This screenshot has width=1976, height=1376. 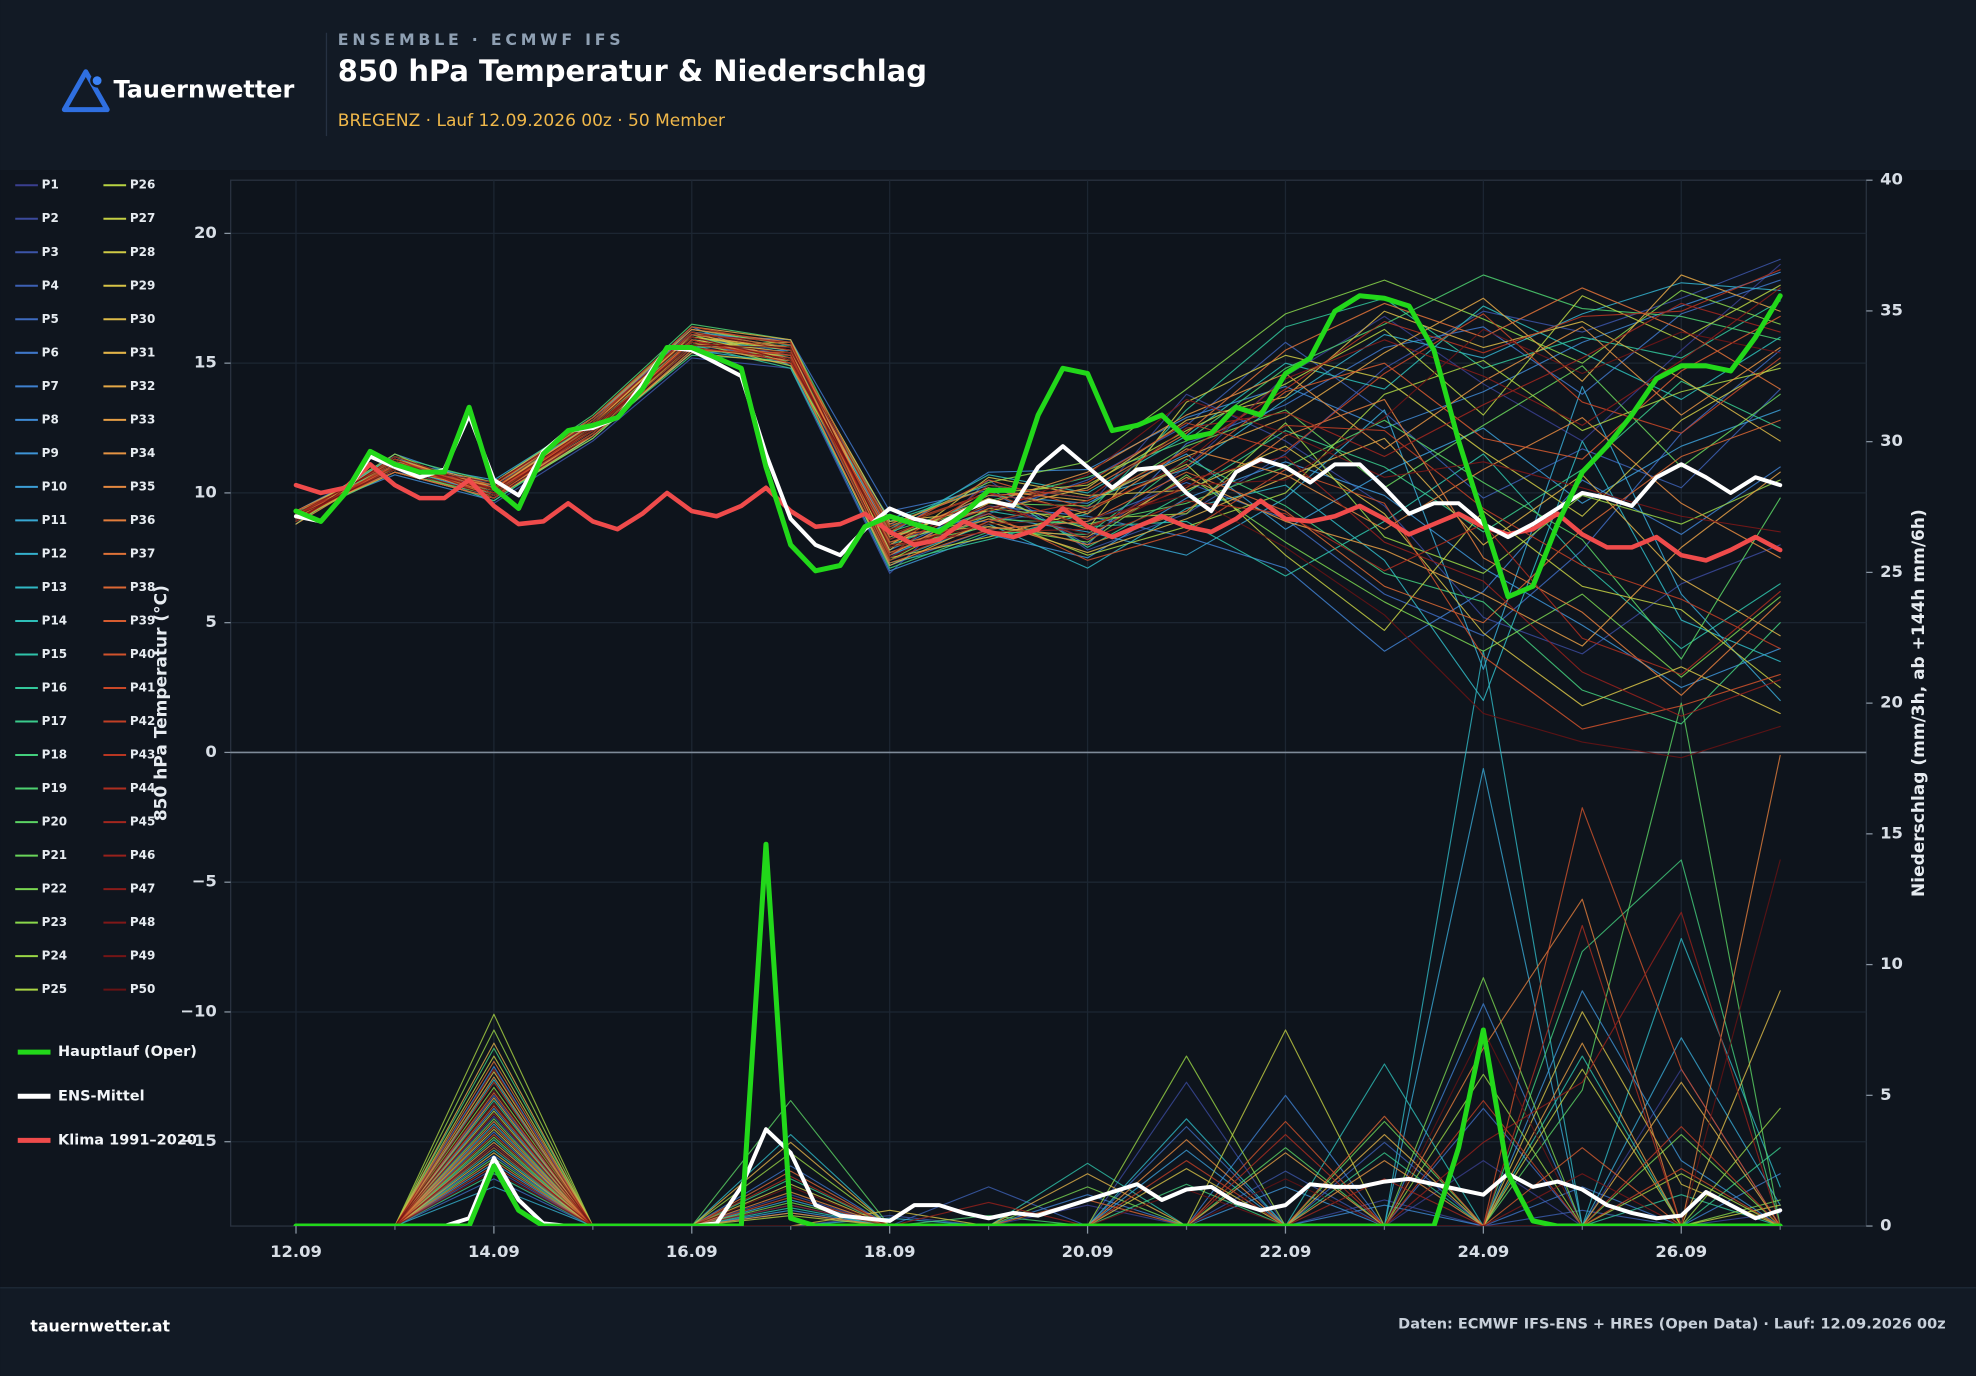 What do you see at coordinates (54, 822) in the screenshot?
I see `legend-label: P20` at bounding box center [54, 822].